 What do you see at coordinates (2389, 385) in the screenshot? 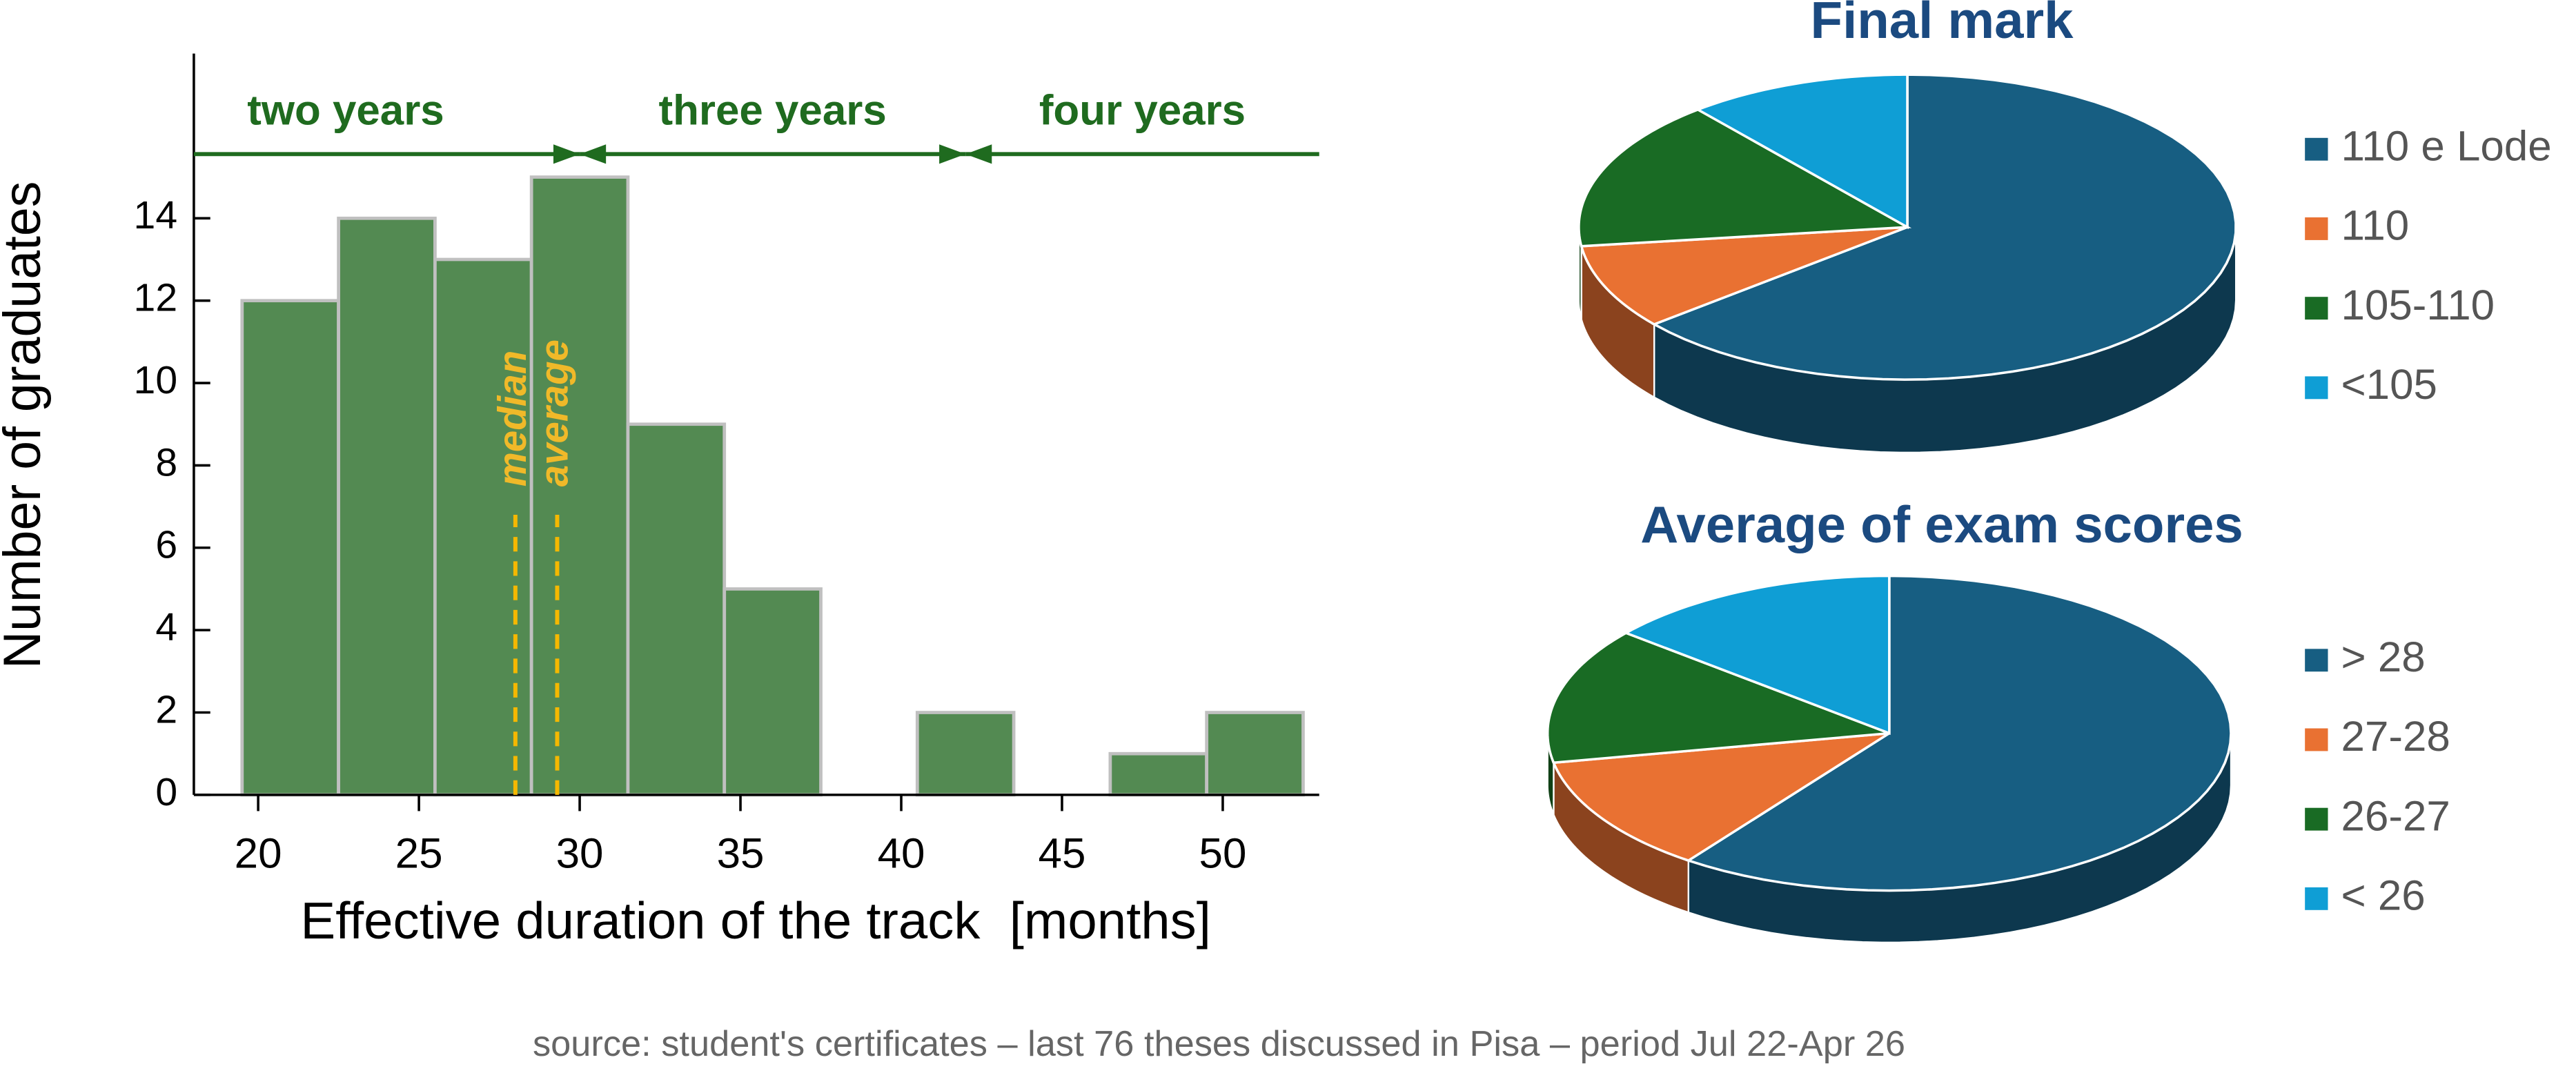
I see `legend-label: <105` at bounding box center [2389, 385].